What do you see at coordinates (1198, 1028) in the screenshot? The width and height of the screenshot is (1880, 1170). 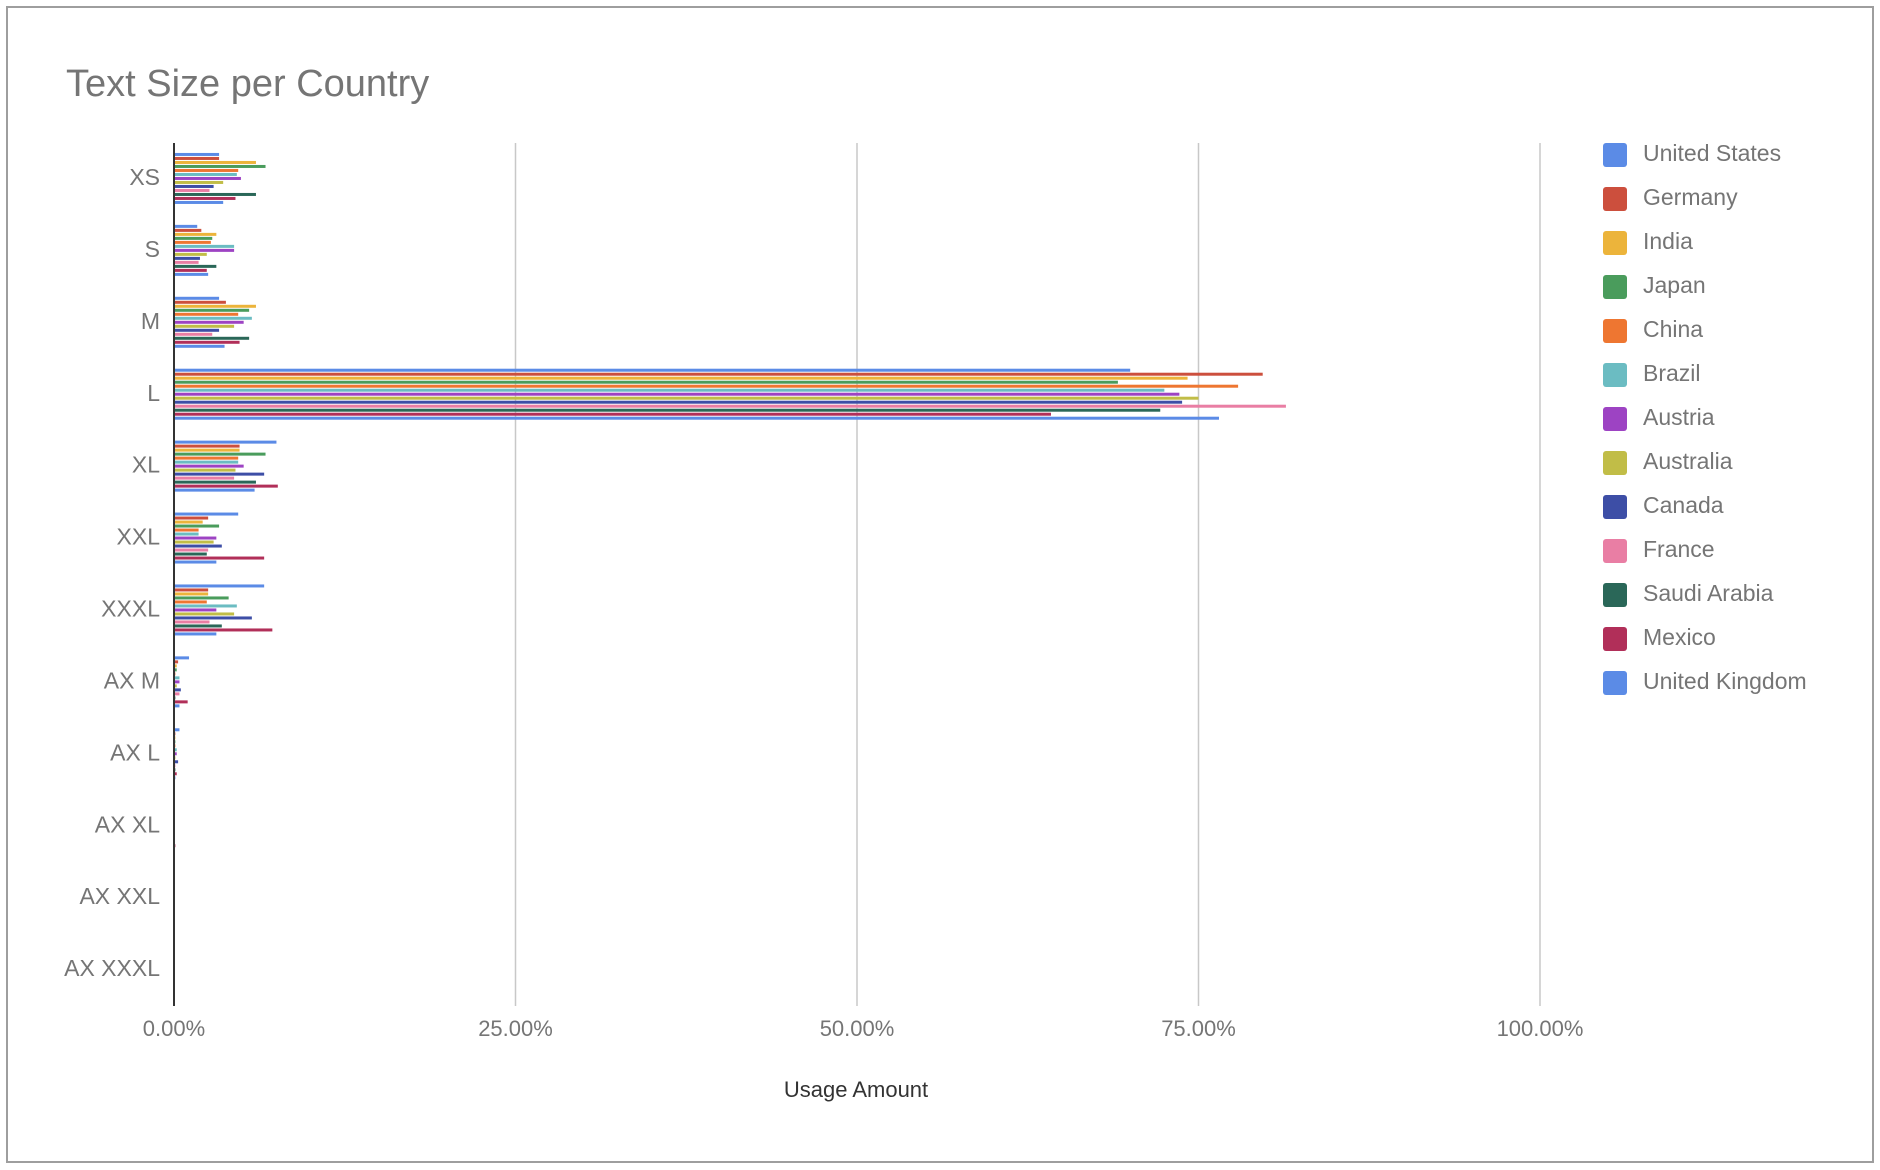 I see `x-tick-label: 75.00%` at bounding box center [1198, 1028].